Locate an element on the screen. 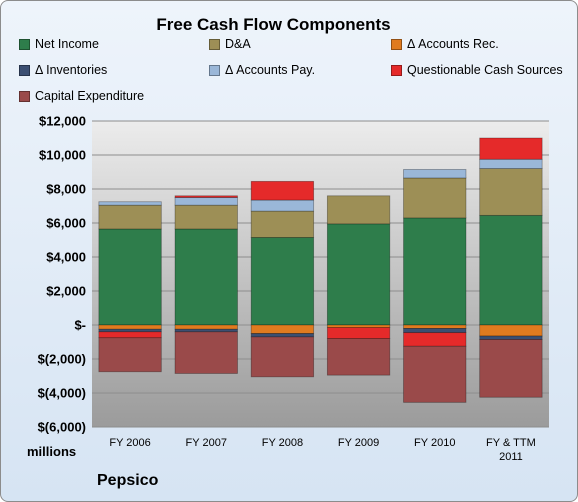  legend-swatch-accounts-pay is located at coordinates (214, 70).